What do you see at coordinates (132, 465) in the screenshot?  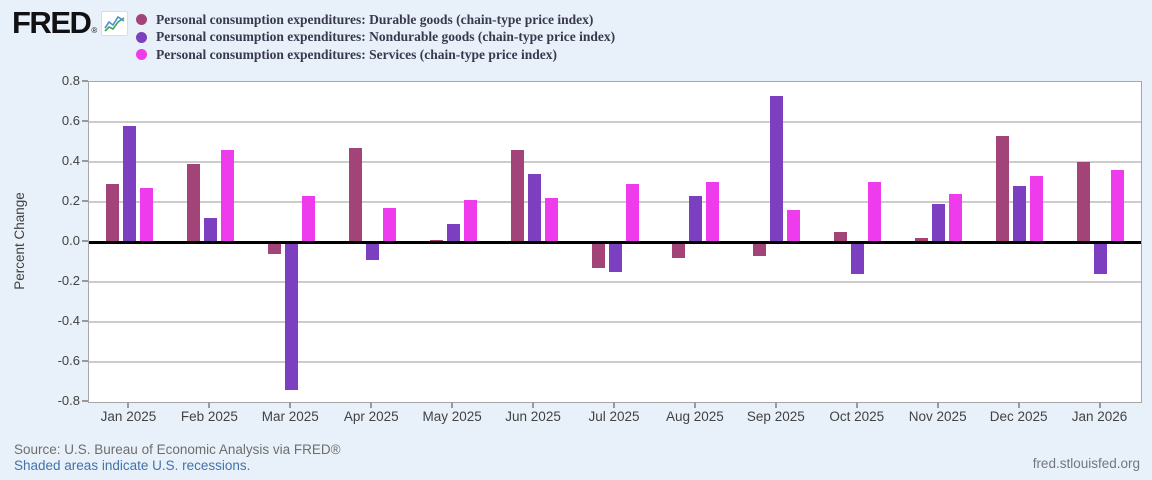 I see `recession-note-link: Shaded areas indicate U.S. recessions.` at bounding box center [132, 465].